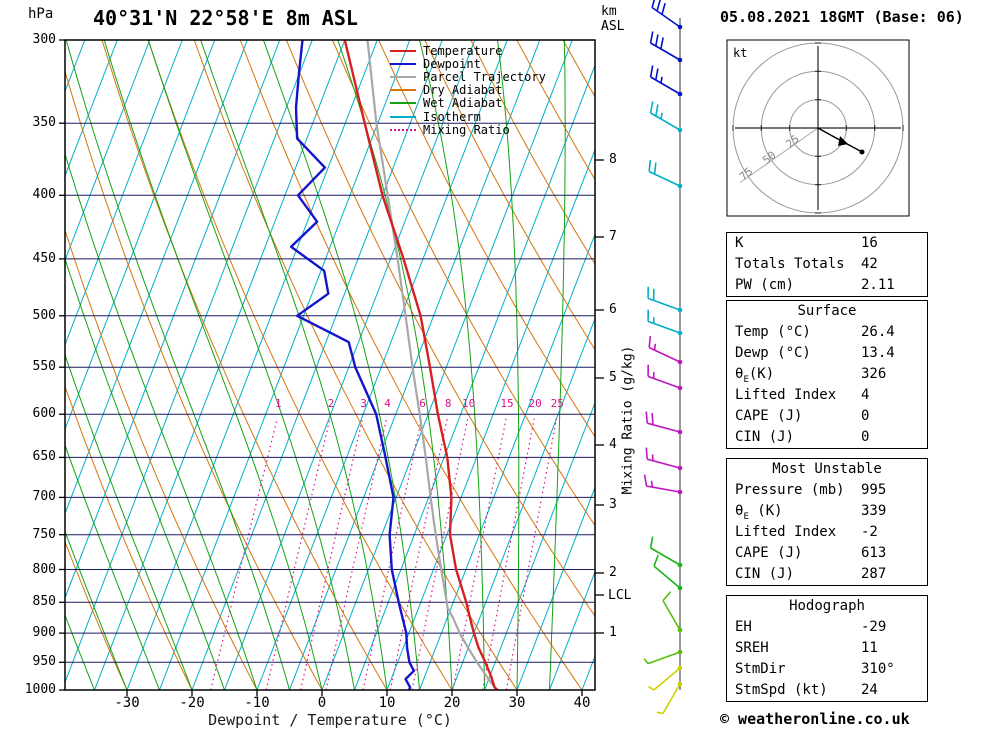  What do you see at coordinates (44, 367) in the screenshot?
I see `pressure-tick-label: 550` at bounding box center [44, 367].